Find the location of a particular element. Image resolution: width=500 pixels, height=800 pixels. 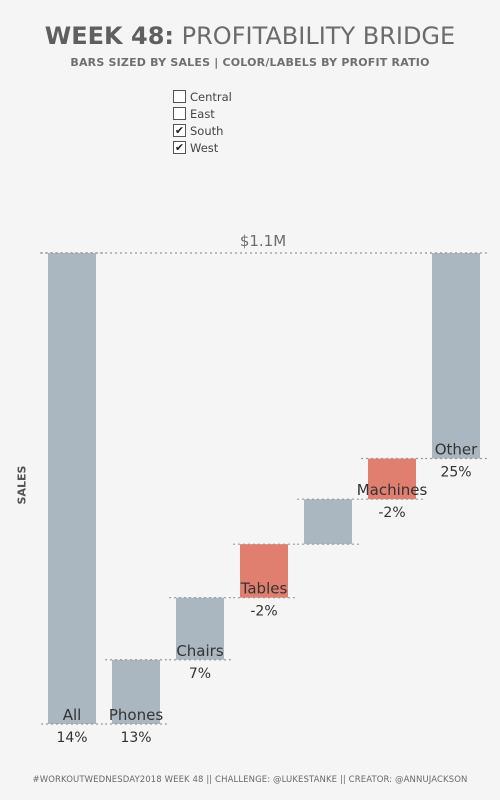

page-title: WEEK 48: PROFITABILITY BRIDGE is located at coordinates (250, 36).